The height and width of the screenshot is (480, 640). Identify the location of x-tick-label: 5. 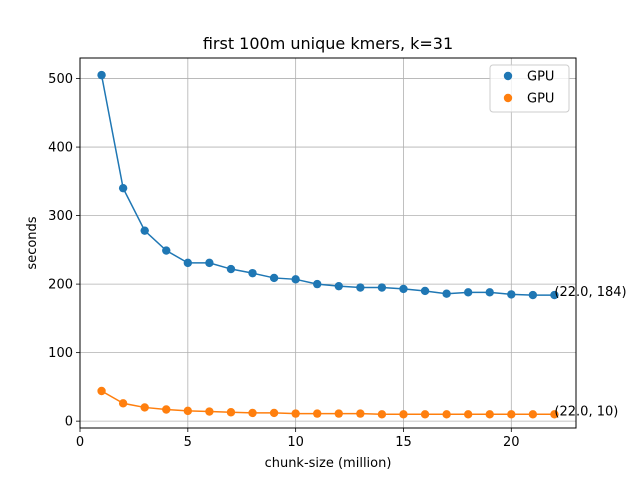
(188, 442).